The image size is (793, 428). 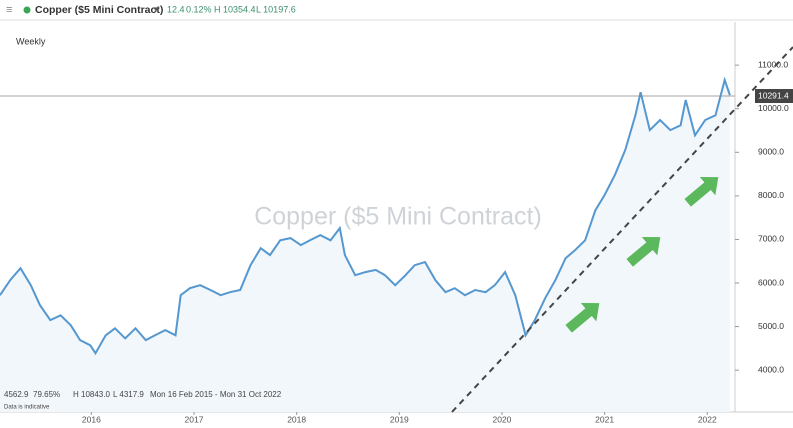 What do you see at coordinates (604, 419) in the screenshot?
I see `x-tick-label: 2021` at bounding box center [604, 419].